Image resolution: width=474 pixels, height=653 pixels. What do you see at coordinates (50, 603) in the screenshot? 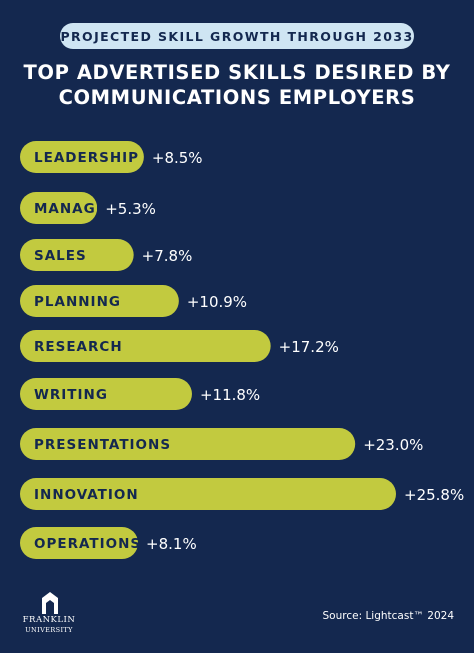
I see `franklin-university-logo-icon` at bounding box center [50, 603].